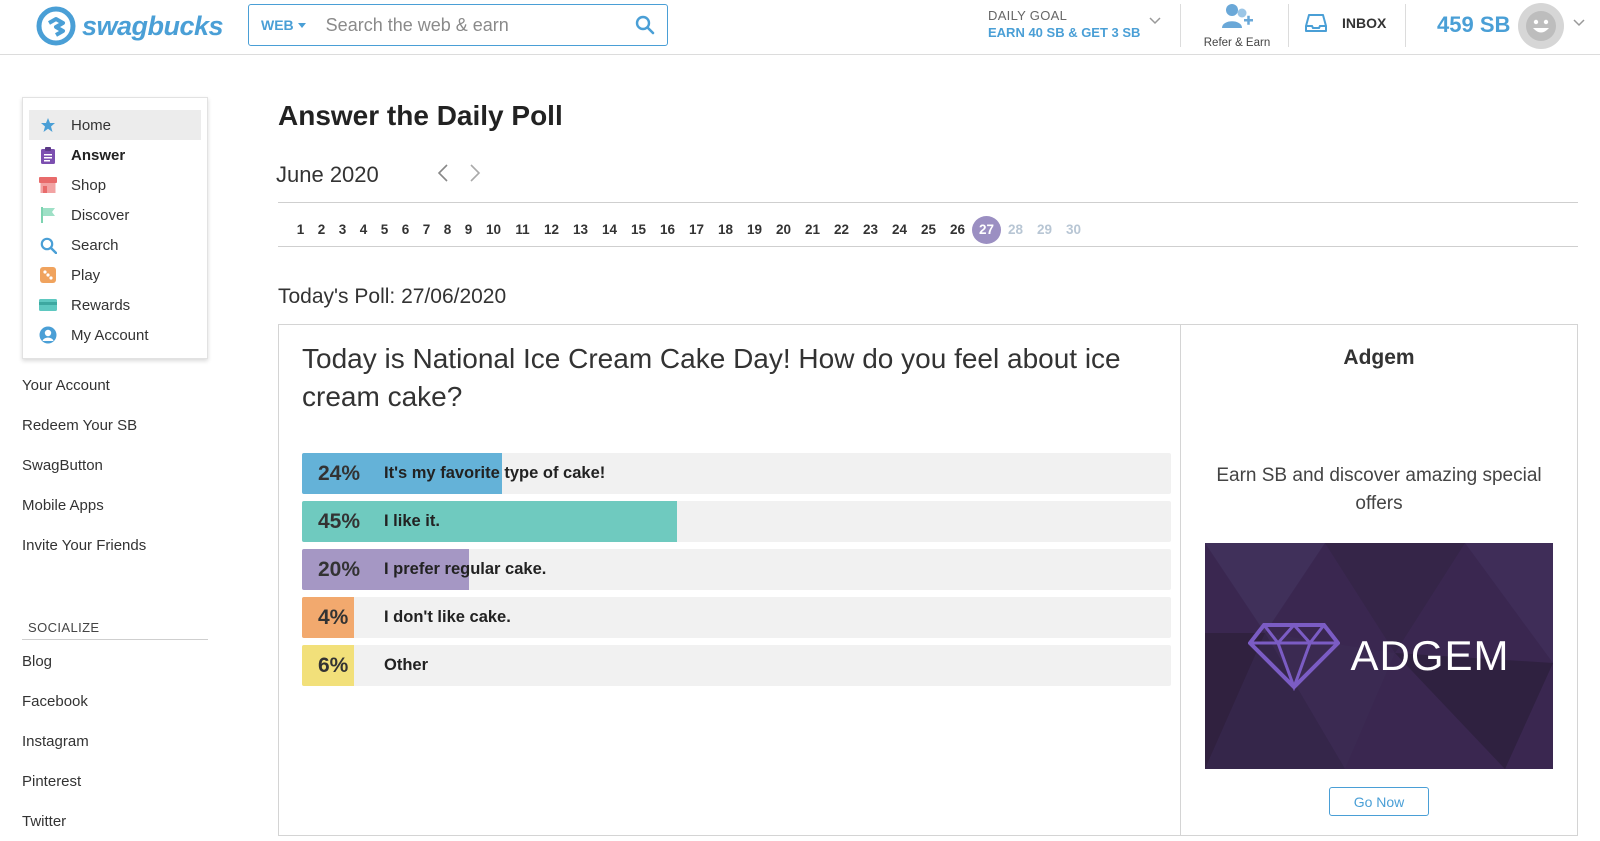 Image resolution: width=1600 pixels, height=841 pixels. Describe the element at coordinates (321, 229) in the screenshot. I see `day-2: 2` at that location.